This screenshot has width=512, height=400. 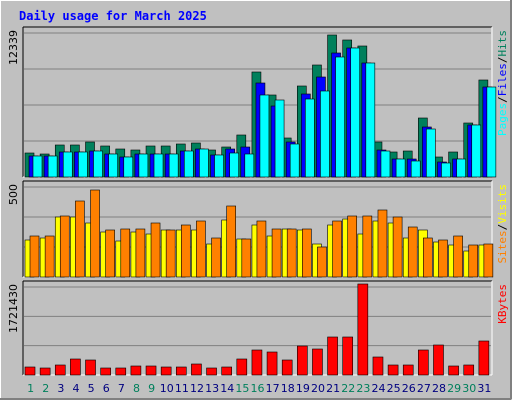 I want to click on x-tick-day-12: 12, so click(x=197, y=388).